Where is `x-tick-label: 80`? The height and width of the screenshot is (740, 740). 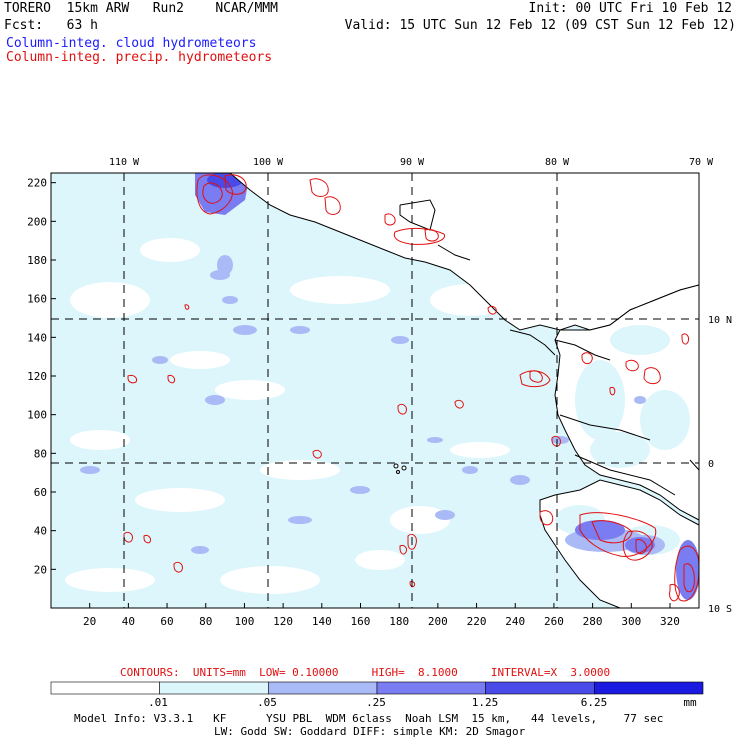
x-tick-label: 80 is located at coordinates (205, 621).